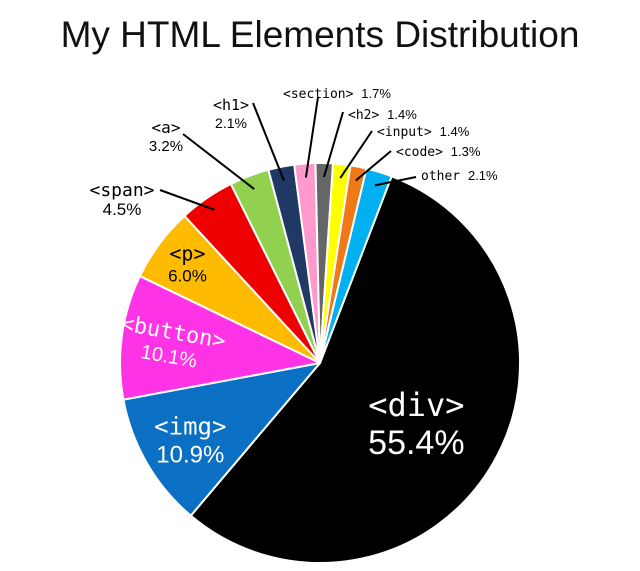 The height and width of the screenshot is (571, 640). What do you see at coordinates (268, 141) in the screenshot?
I see `leader-line-h1` at bounding box center [268, 141].